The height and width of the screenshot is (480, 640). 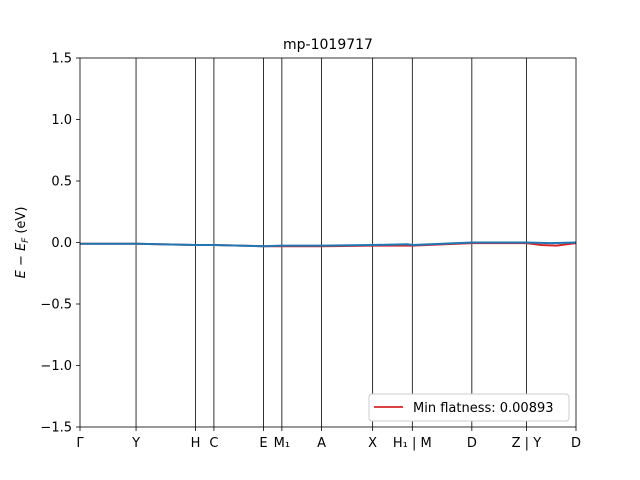 I want to click on x-tick-label: H, so click(x=196, y=443).